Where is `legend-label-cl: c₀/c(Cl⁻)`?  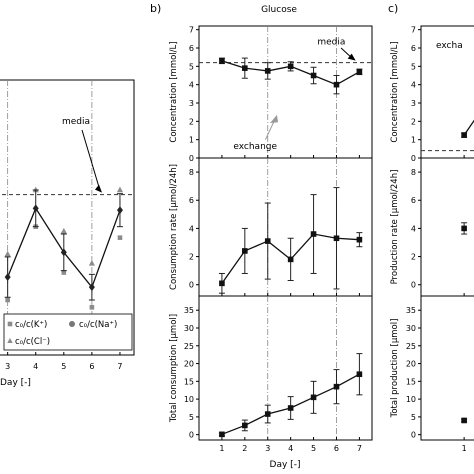 legend-label-cl: c₀/c(Cl⁻) is located at coordinates (32, 342).